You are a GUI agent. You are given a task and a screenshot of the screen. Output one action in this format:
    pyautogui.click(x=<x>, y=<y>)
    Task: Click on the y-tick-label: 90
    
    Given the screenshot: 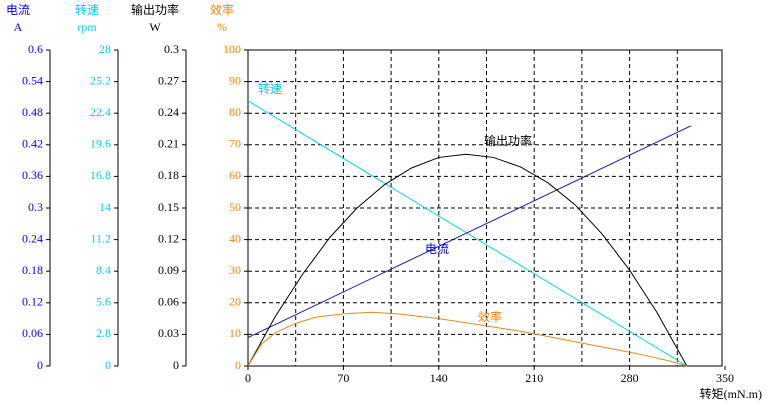 What is the action you would take?
    pyautogui.click(x=235, y=80)
    